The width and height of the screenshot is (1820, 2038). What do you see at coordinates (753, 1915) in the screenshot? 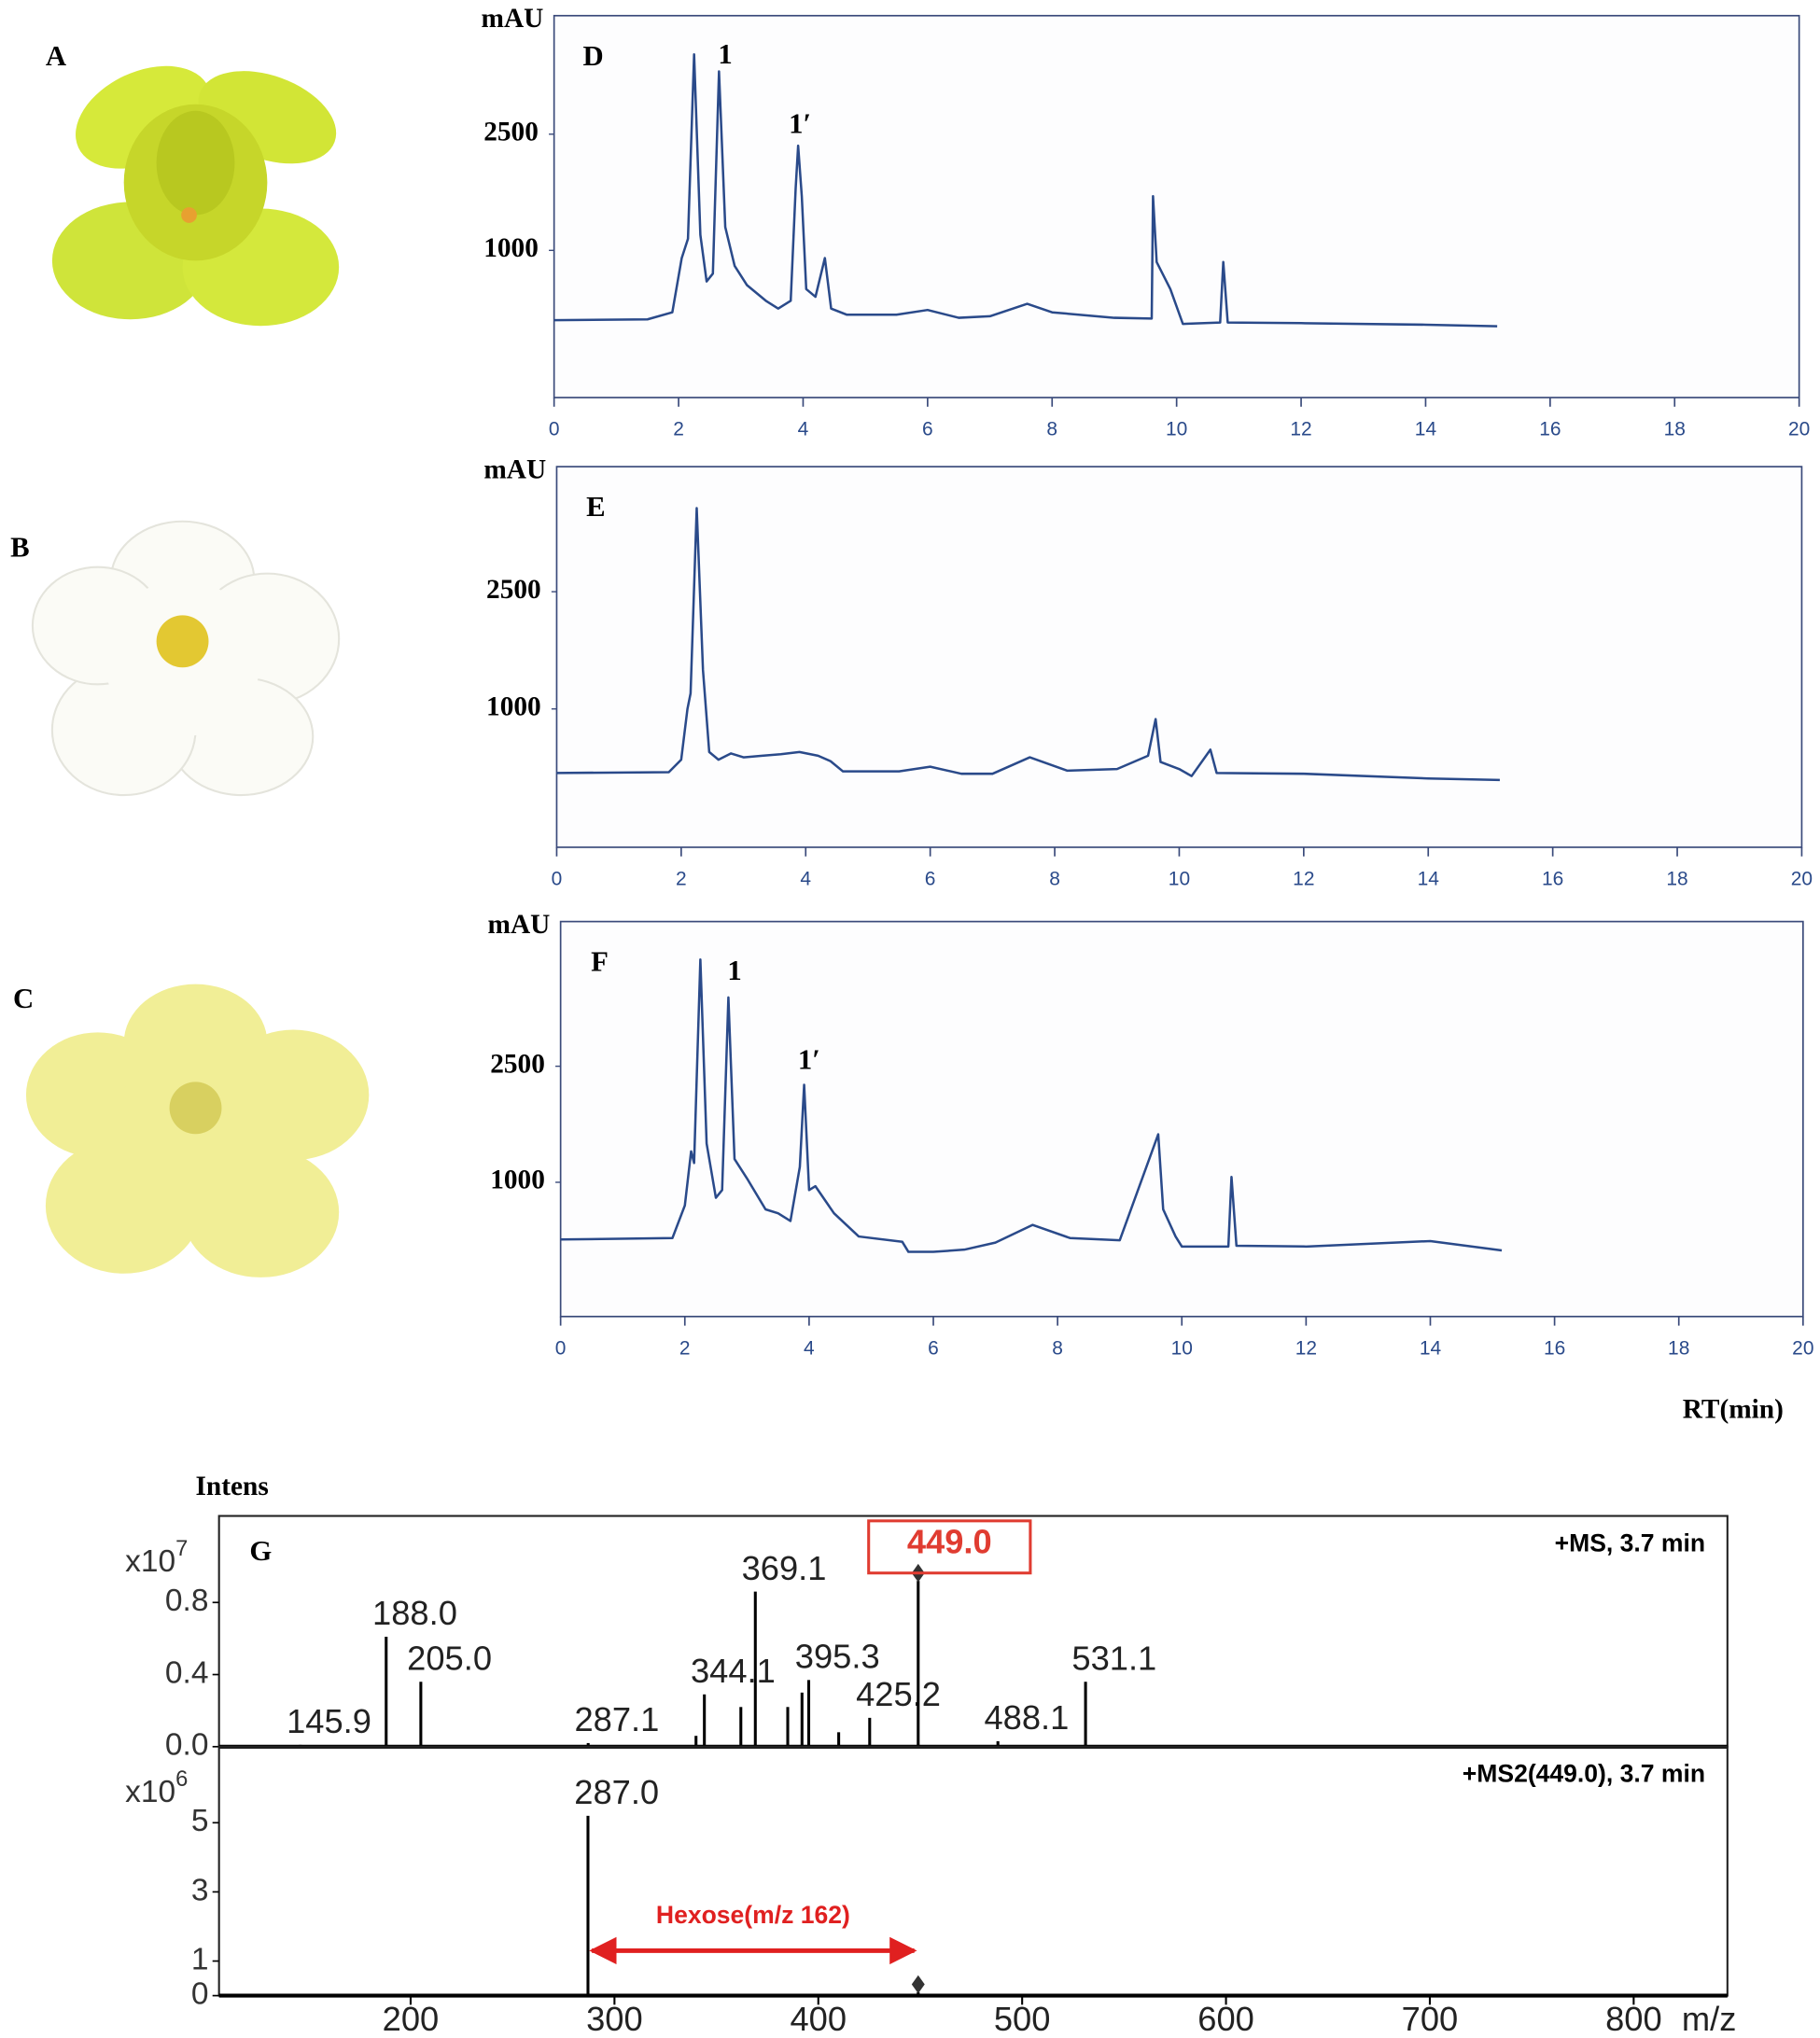
I see `hexose-label: Hexose(m/z 162)` at bounding box center [753, 1915].